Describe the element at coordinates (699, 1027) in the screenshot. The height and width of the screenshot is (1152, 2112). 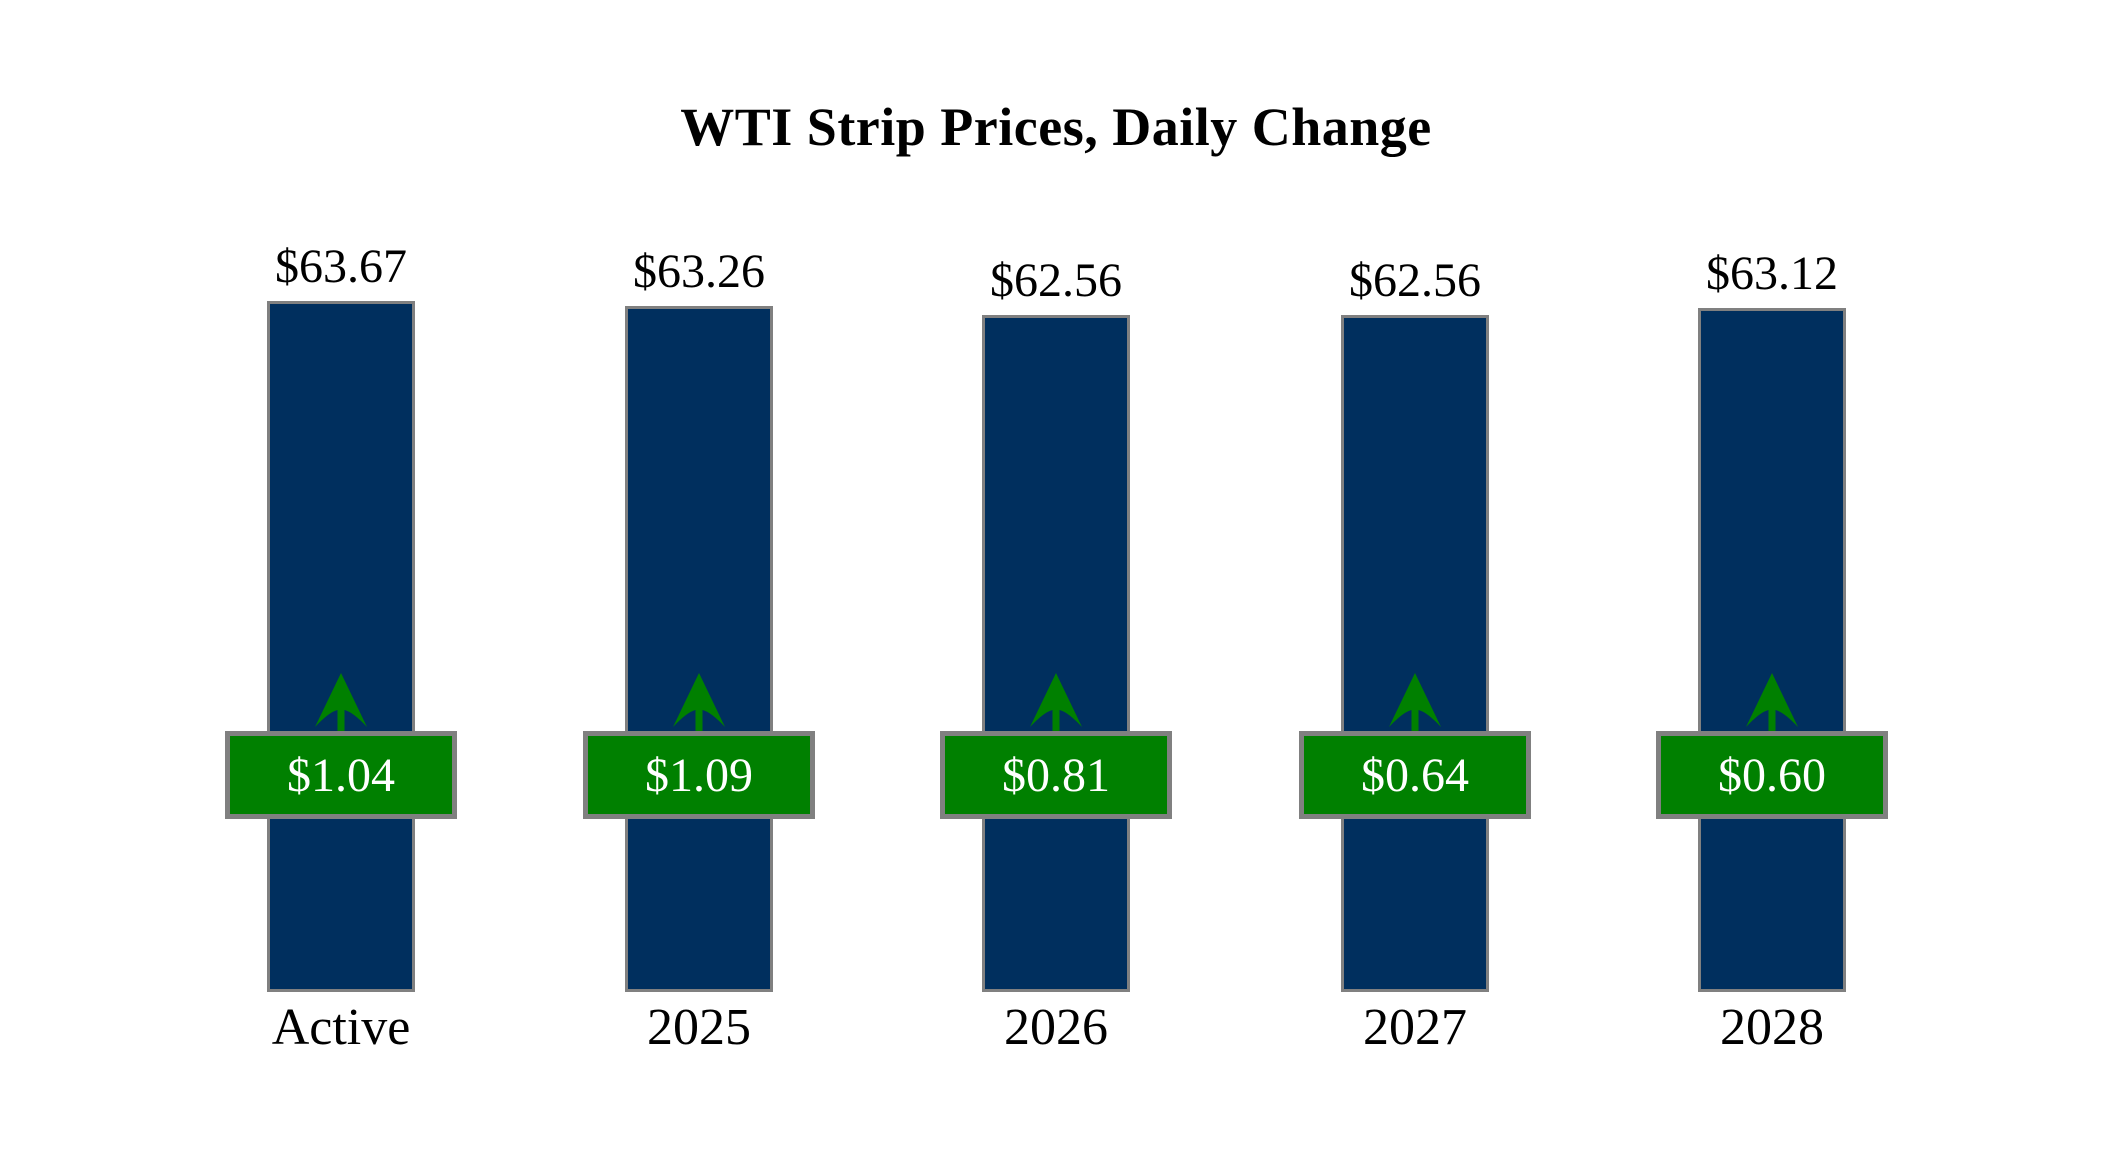
I see `category-label: 2025` at that location.